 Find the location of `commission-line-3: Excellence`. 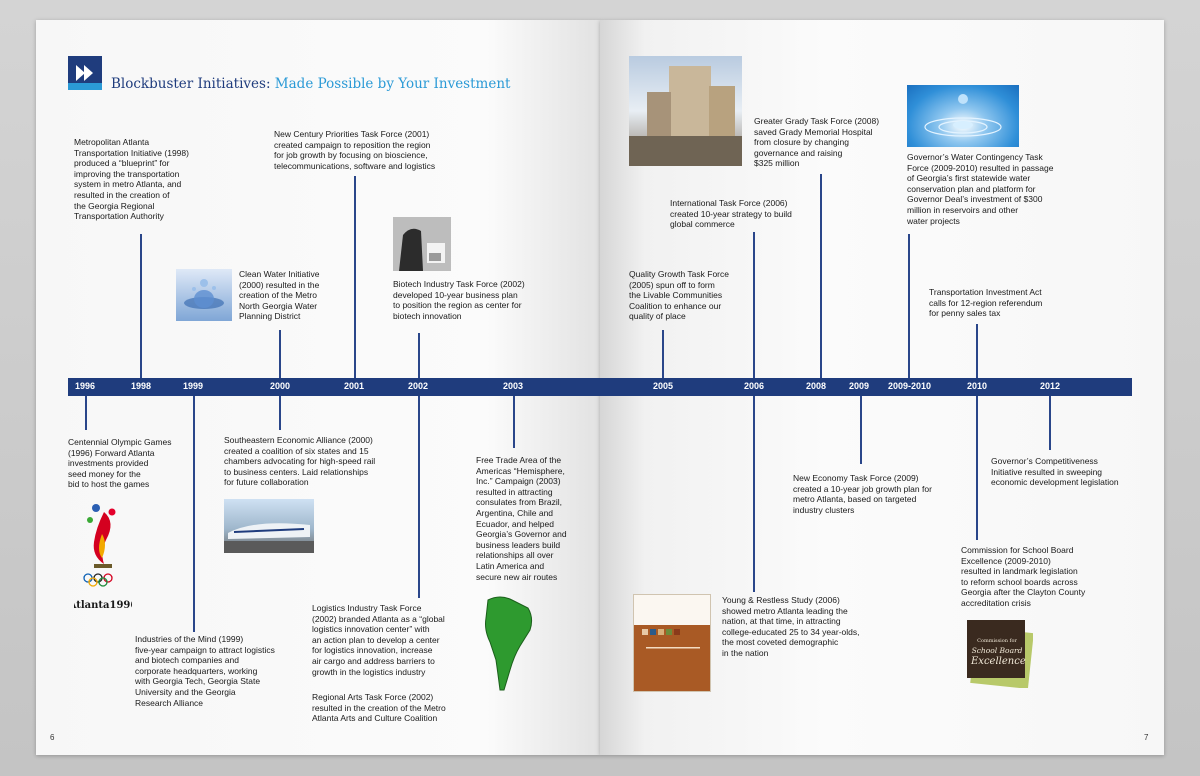

commission-line-3: Excellence is located at coordinates (998, 661).